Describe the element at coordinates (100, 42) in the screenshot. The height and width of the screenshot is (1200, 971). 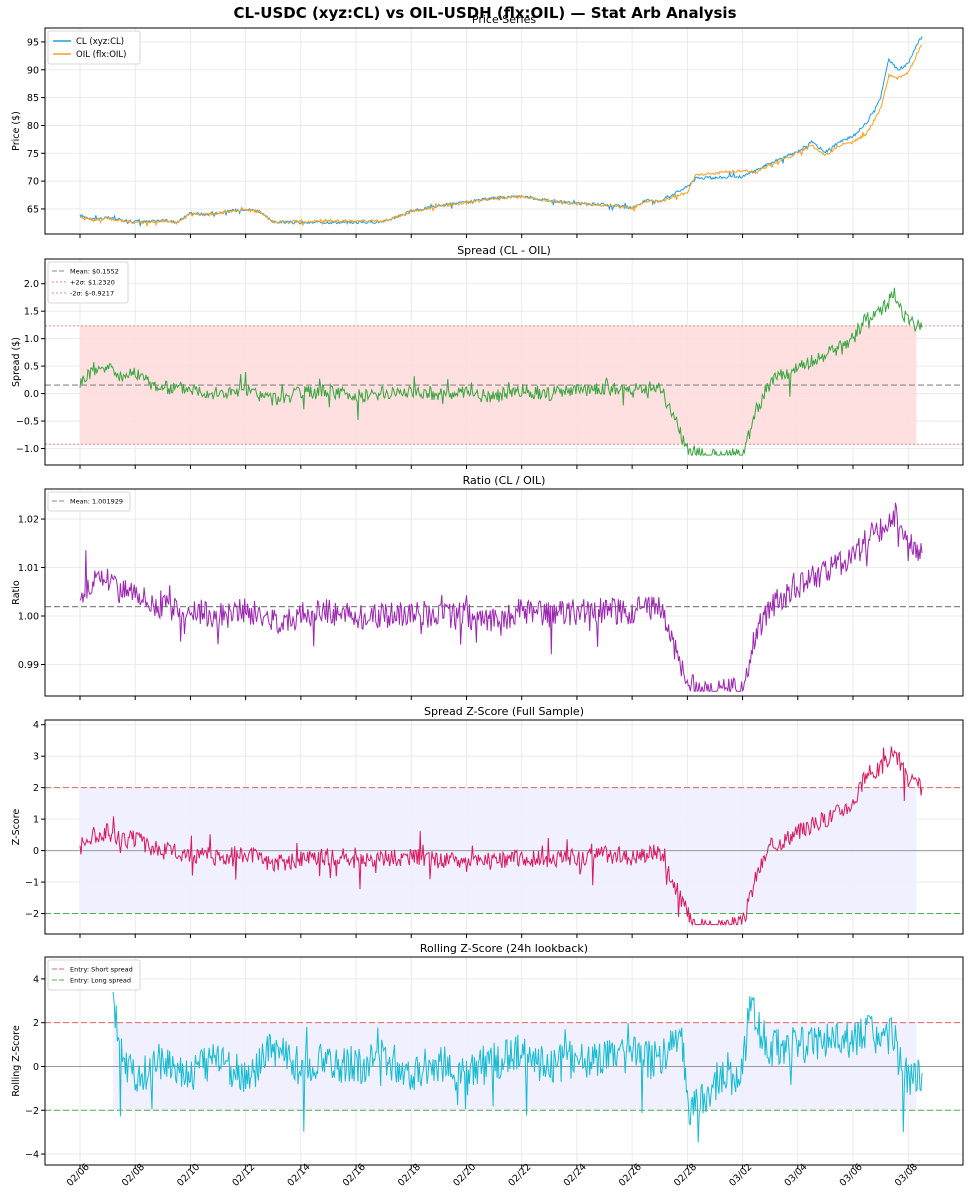
I see `legend-label: CL (xyz:CL)` at that location.